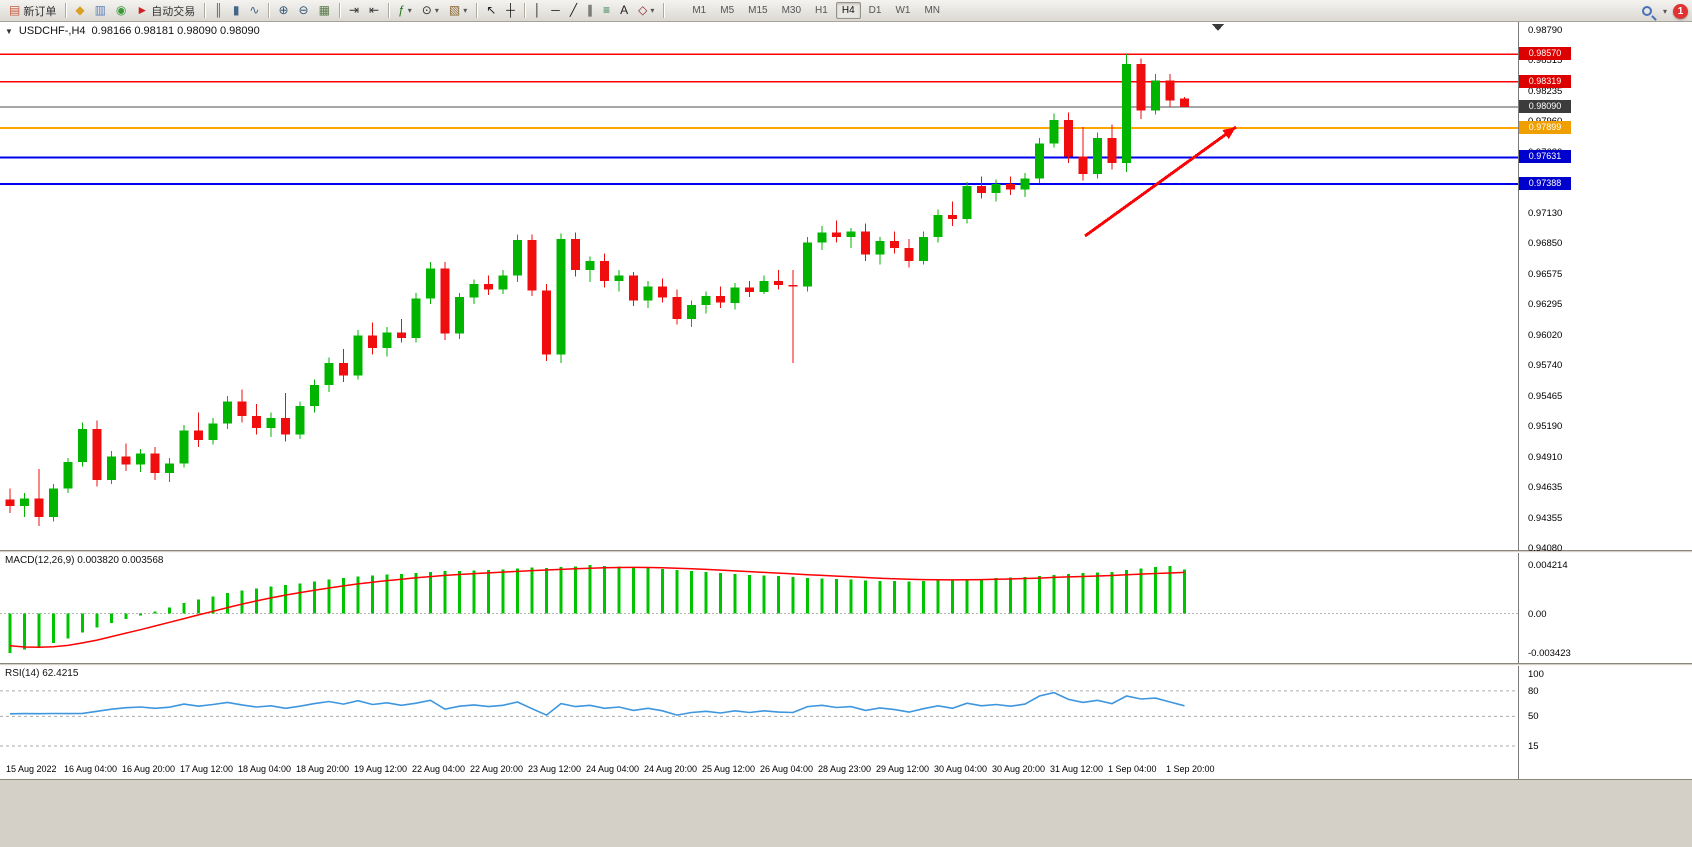 The image size is (1692, 847). Describe the element at coordinates (1545, 548) in the screenshot. I see `price-axis-label: 0.94080` at that location.